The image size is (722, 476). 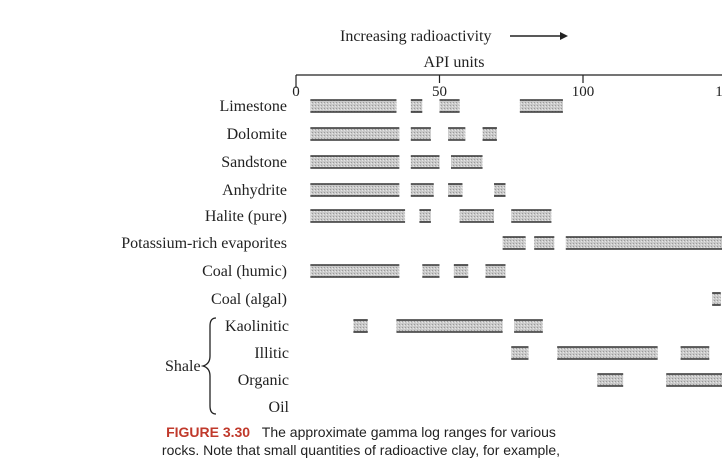 What do you see at coordinates (439, 92) in the screenshot?
I see `x-tick-label: 50` at bounding box center [439, 92].